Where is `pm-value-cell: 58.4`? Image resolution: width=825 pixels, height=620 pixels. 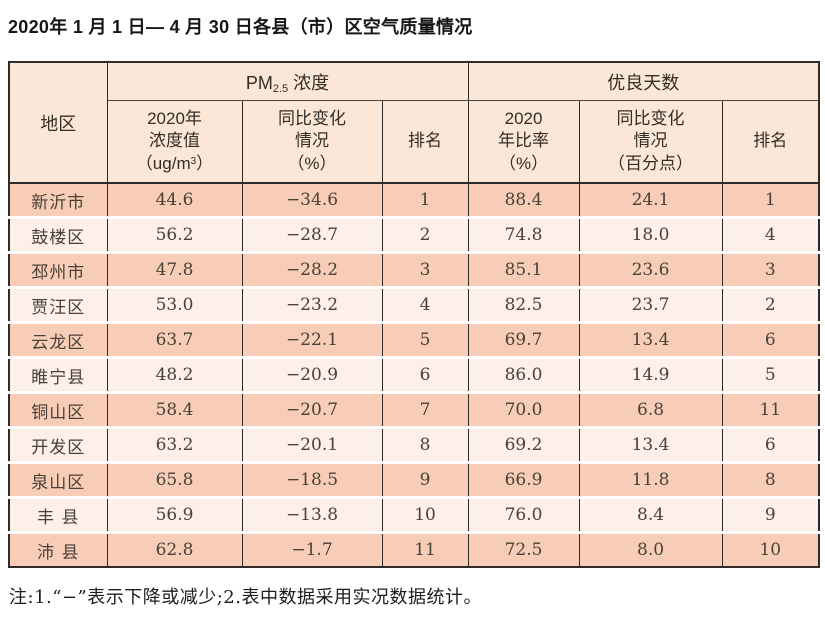 pm-value-cell: 58.4 is located at coordinates (175, 410).